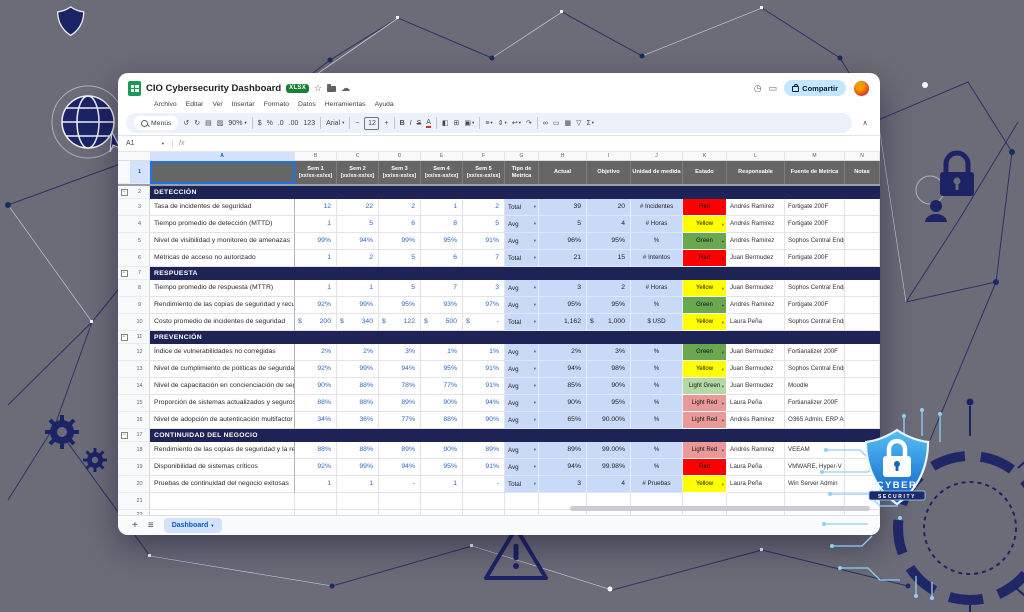 The image size is (1024, 612). I want to click on cell-sem-5: 3, so click(484, 288).